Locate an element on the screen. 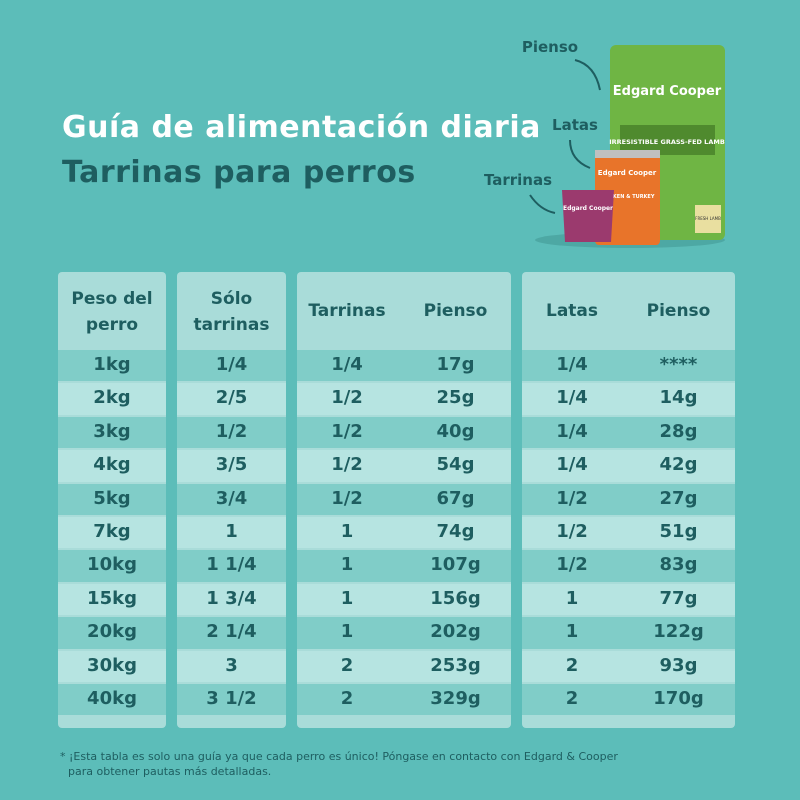  cell: 14g is located at coordinates (678, 398).